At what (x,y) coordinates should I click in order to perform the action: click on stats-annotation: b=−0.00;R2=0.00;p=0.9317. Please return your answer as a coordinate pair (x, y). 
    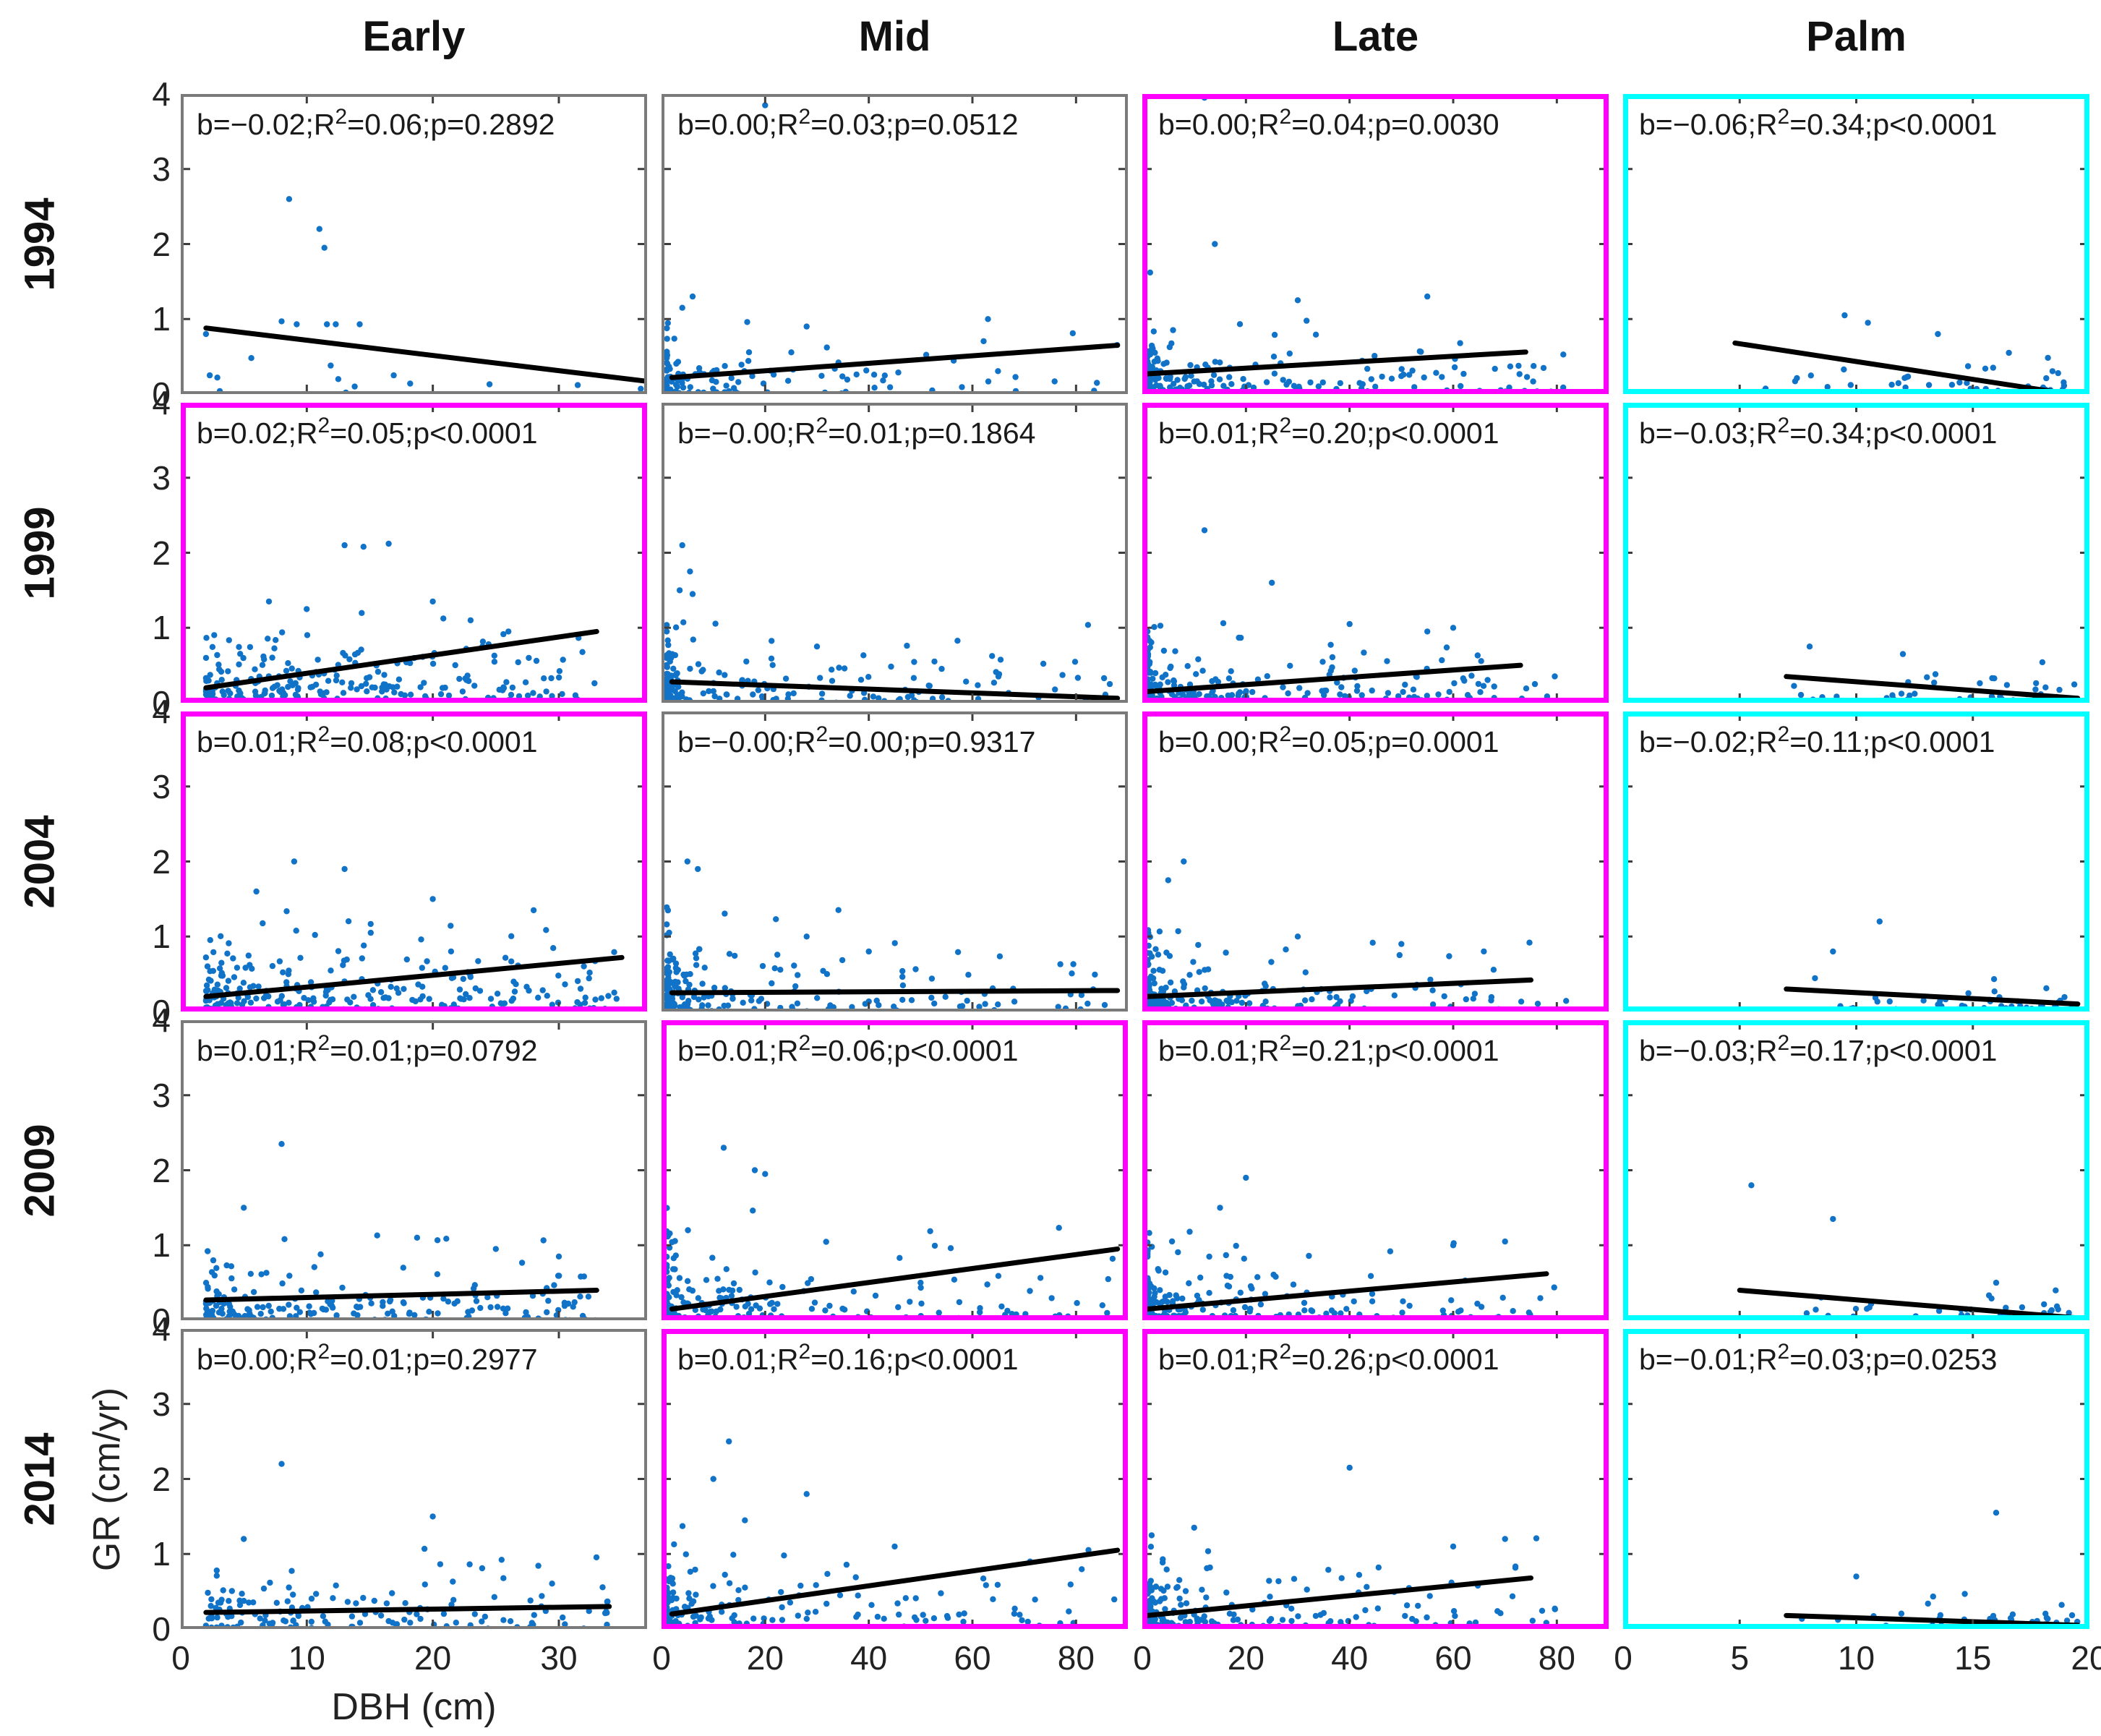
    Looking at the image, I should click on (856, 740).